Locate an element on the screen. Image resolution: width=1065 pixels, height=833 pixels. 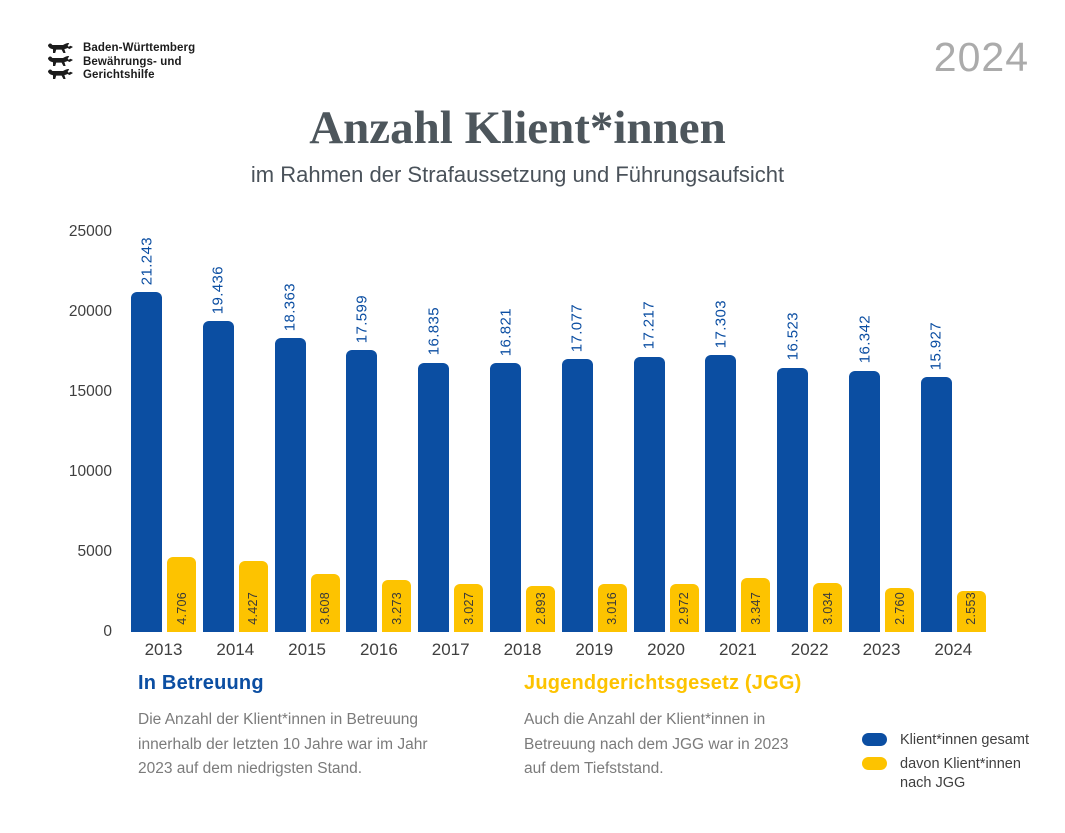
bar-total-value: 15.927 is located at coordinates (936, 346).